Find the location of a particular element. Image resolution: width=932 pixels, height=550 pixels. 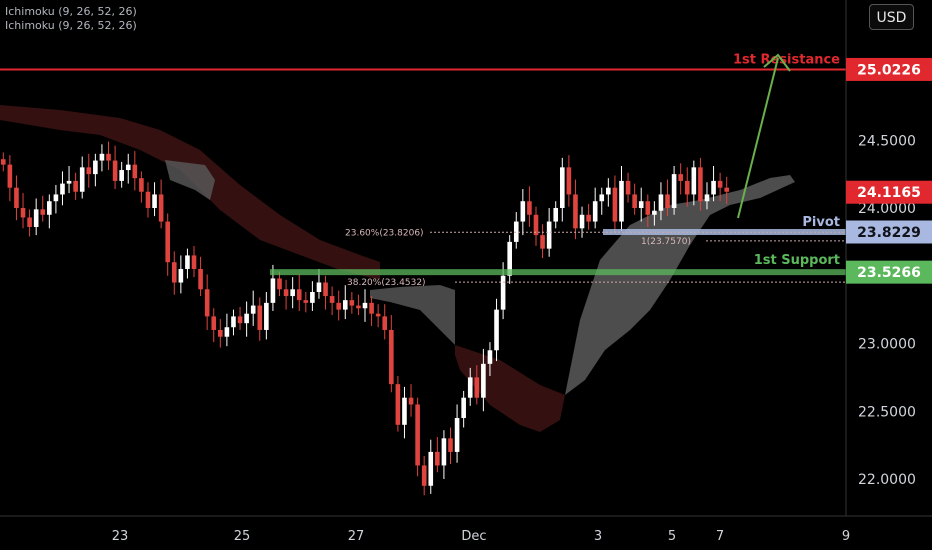

support-badge-text: 23.5266 is located at coordinates (889, 273).